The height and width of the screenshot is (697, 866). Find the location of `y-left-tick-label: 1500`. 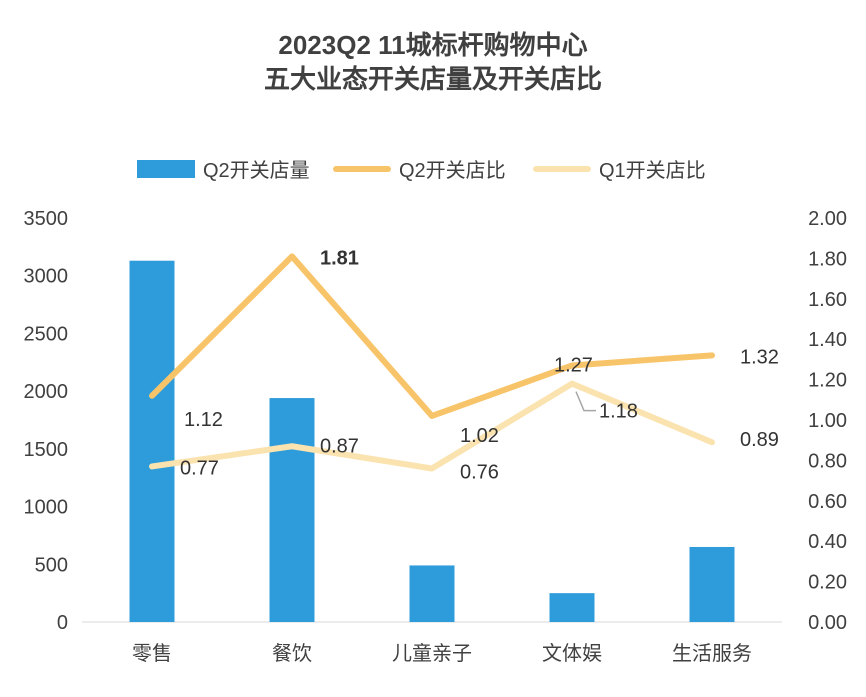

y-left-tick-label: 1500 is located at coordinates (46, 450).